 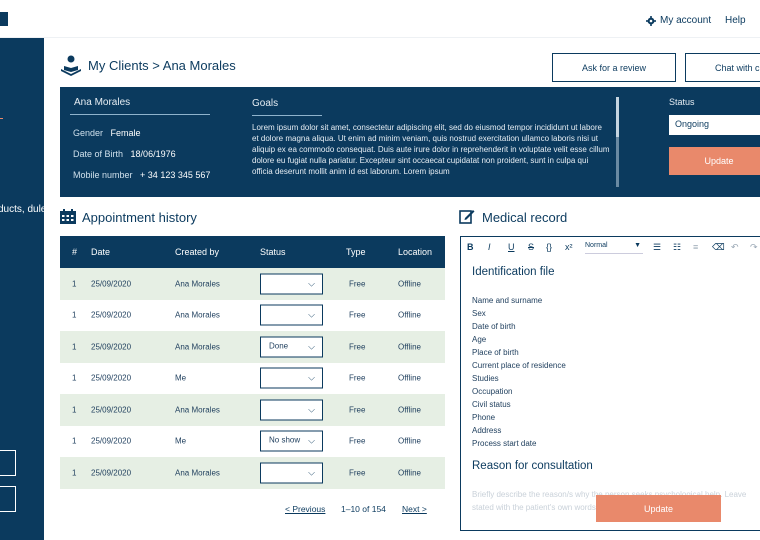 What do you see at coordinates (102, 102) in the screenshot?
I see `client-name: Ana Morales` at bounding box center [102, 102].